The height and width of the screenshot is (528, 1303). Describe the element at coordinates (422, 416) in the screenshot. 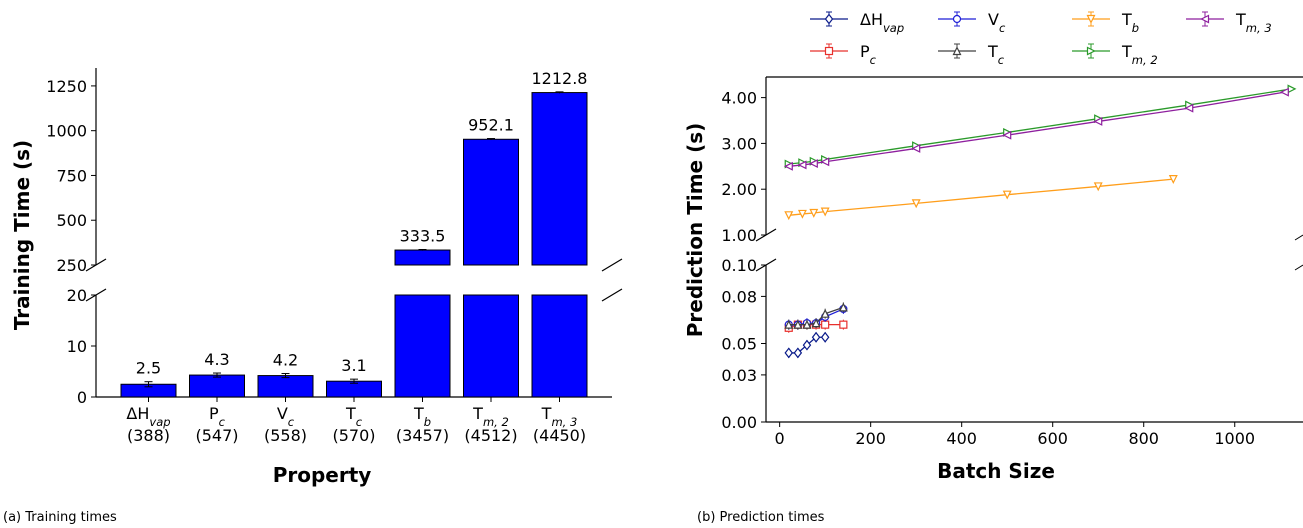

I see `a-x-tick-label: Tb` at that location.